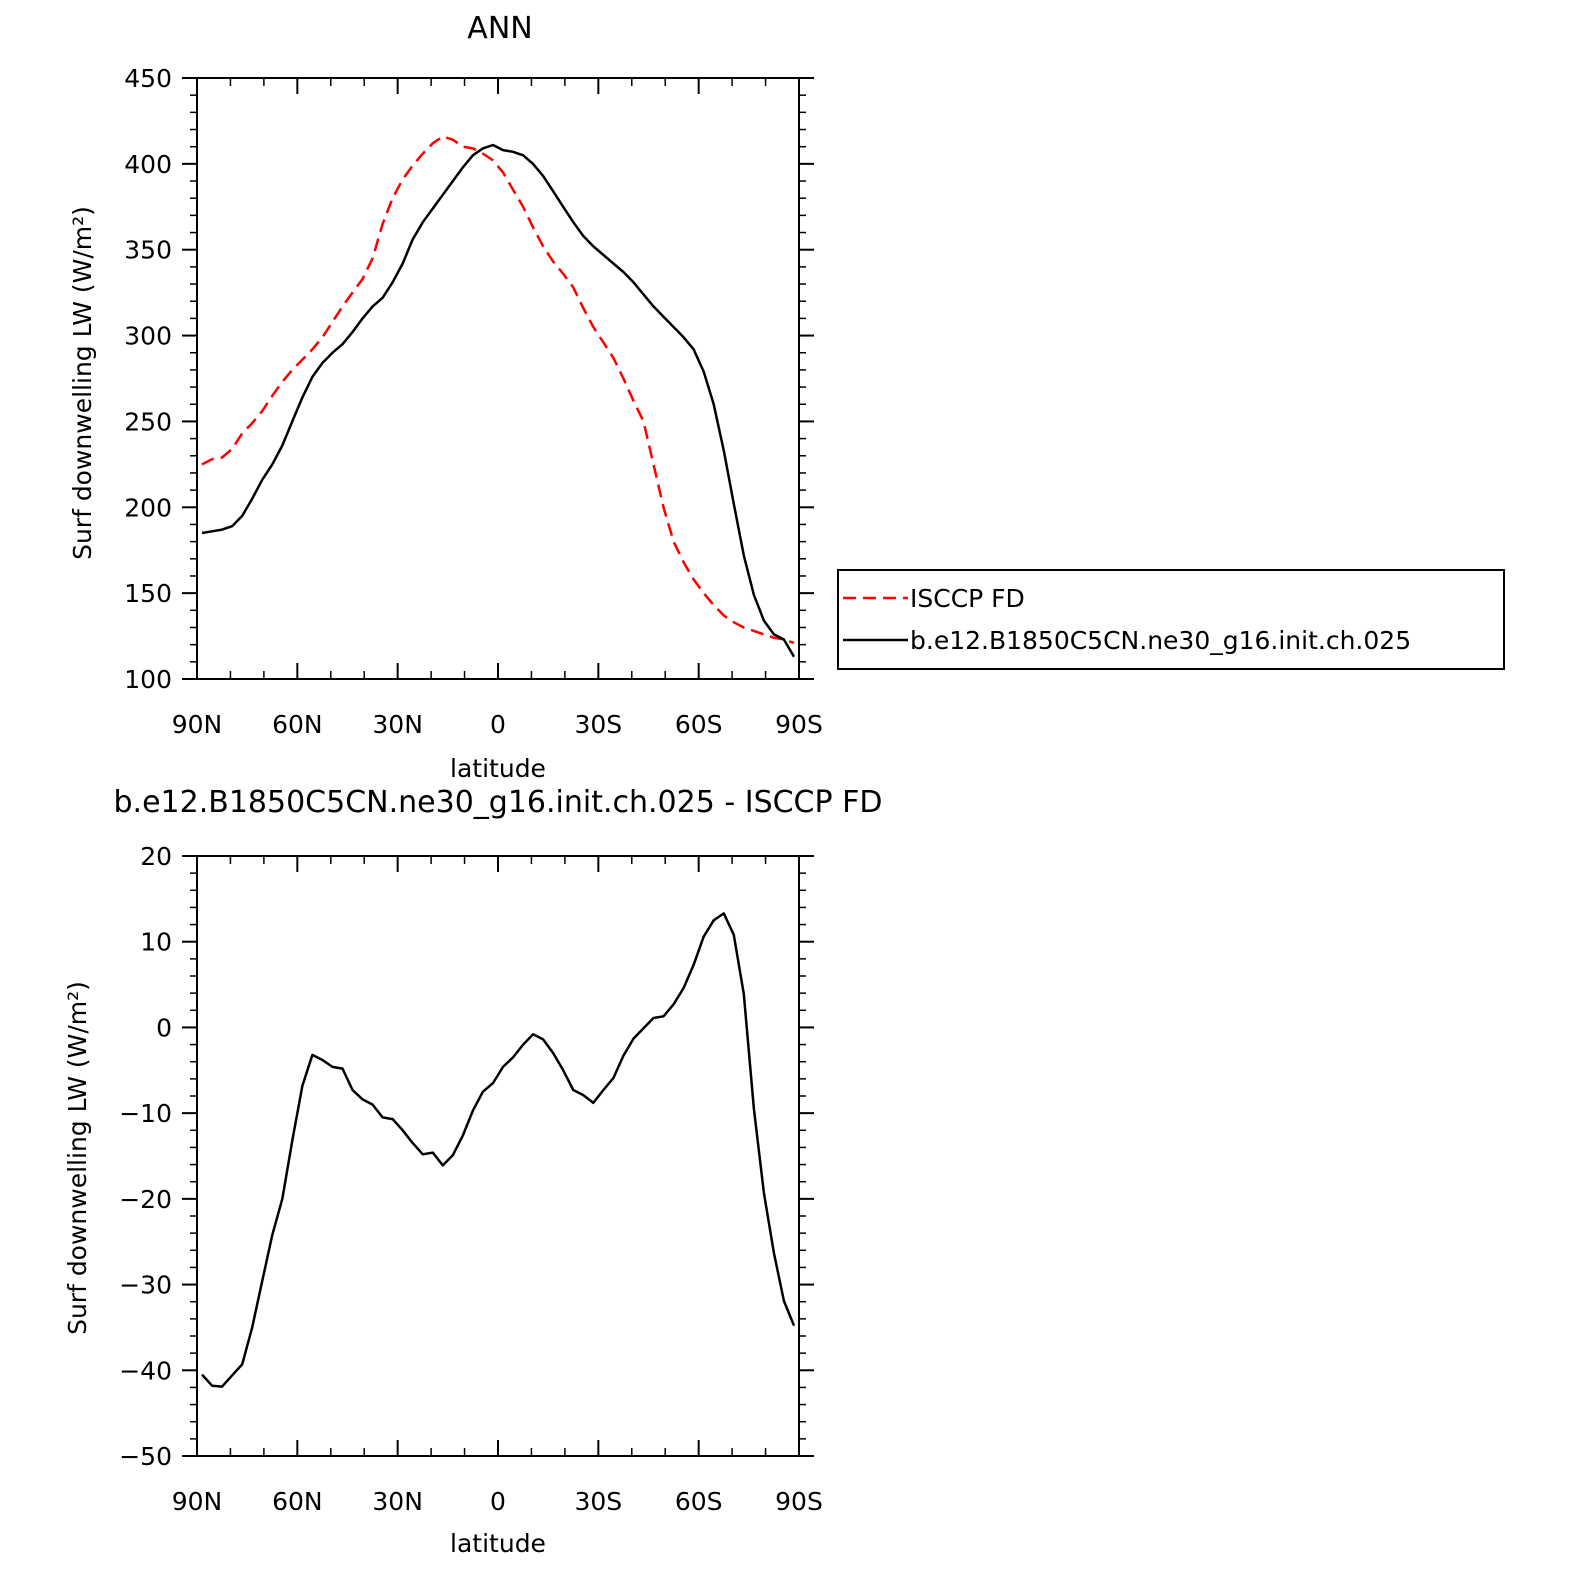  Describe the element at coordinates (197, 1501) in the screenshot. I see `bottom-x-tick-label: 90N` at that location.